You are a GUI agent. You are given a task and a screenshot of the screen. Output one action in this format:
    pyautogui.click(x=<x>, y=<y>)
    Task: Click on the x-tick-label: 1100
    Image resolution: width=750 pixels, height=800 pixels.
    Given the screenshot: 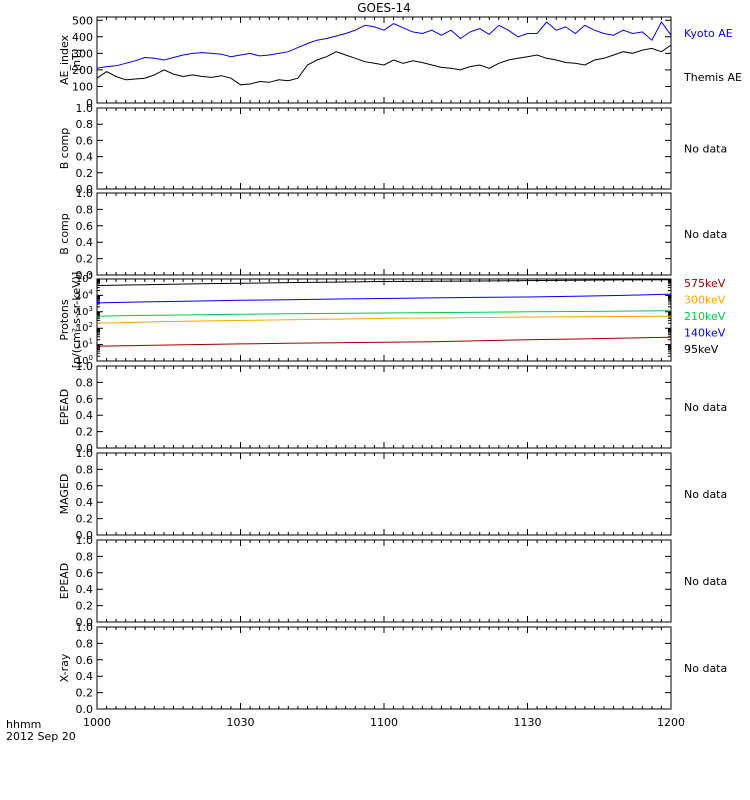 What is the action you would take?
    pyautogui.click(x=384, y=722)
    